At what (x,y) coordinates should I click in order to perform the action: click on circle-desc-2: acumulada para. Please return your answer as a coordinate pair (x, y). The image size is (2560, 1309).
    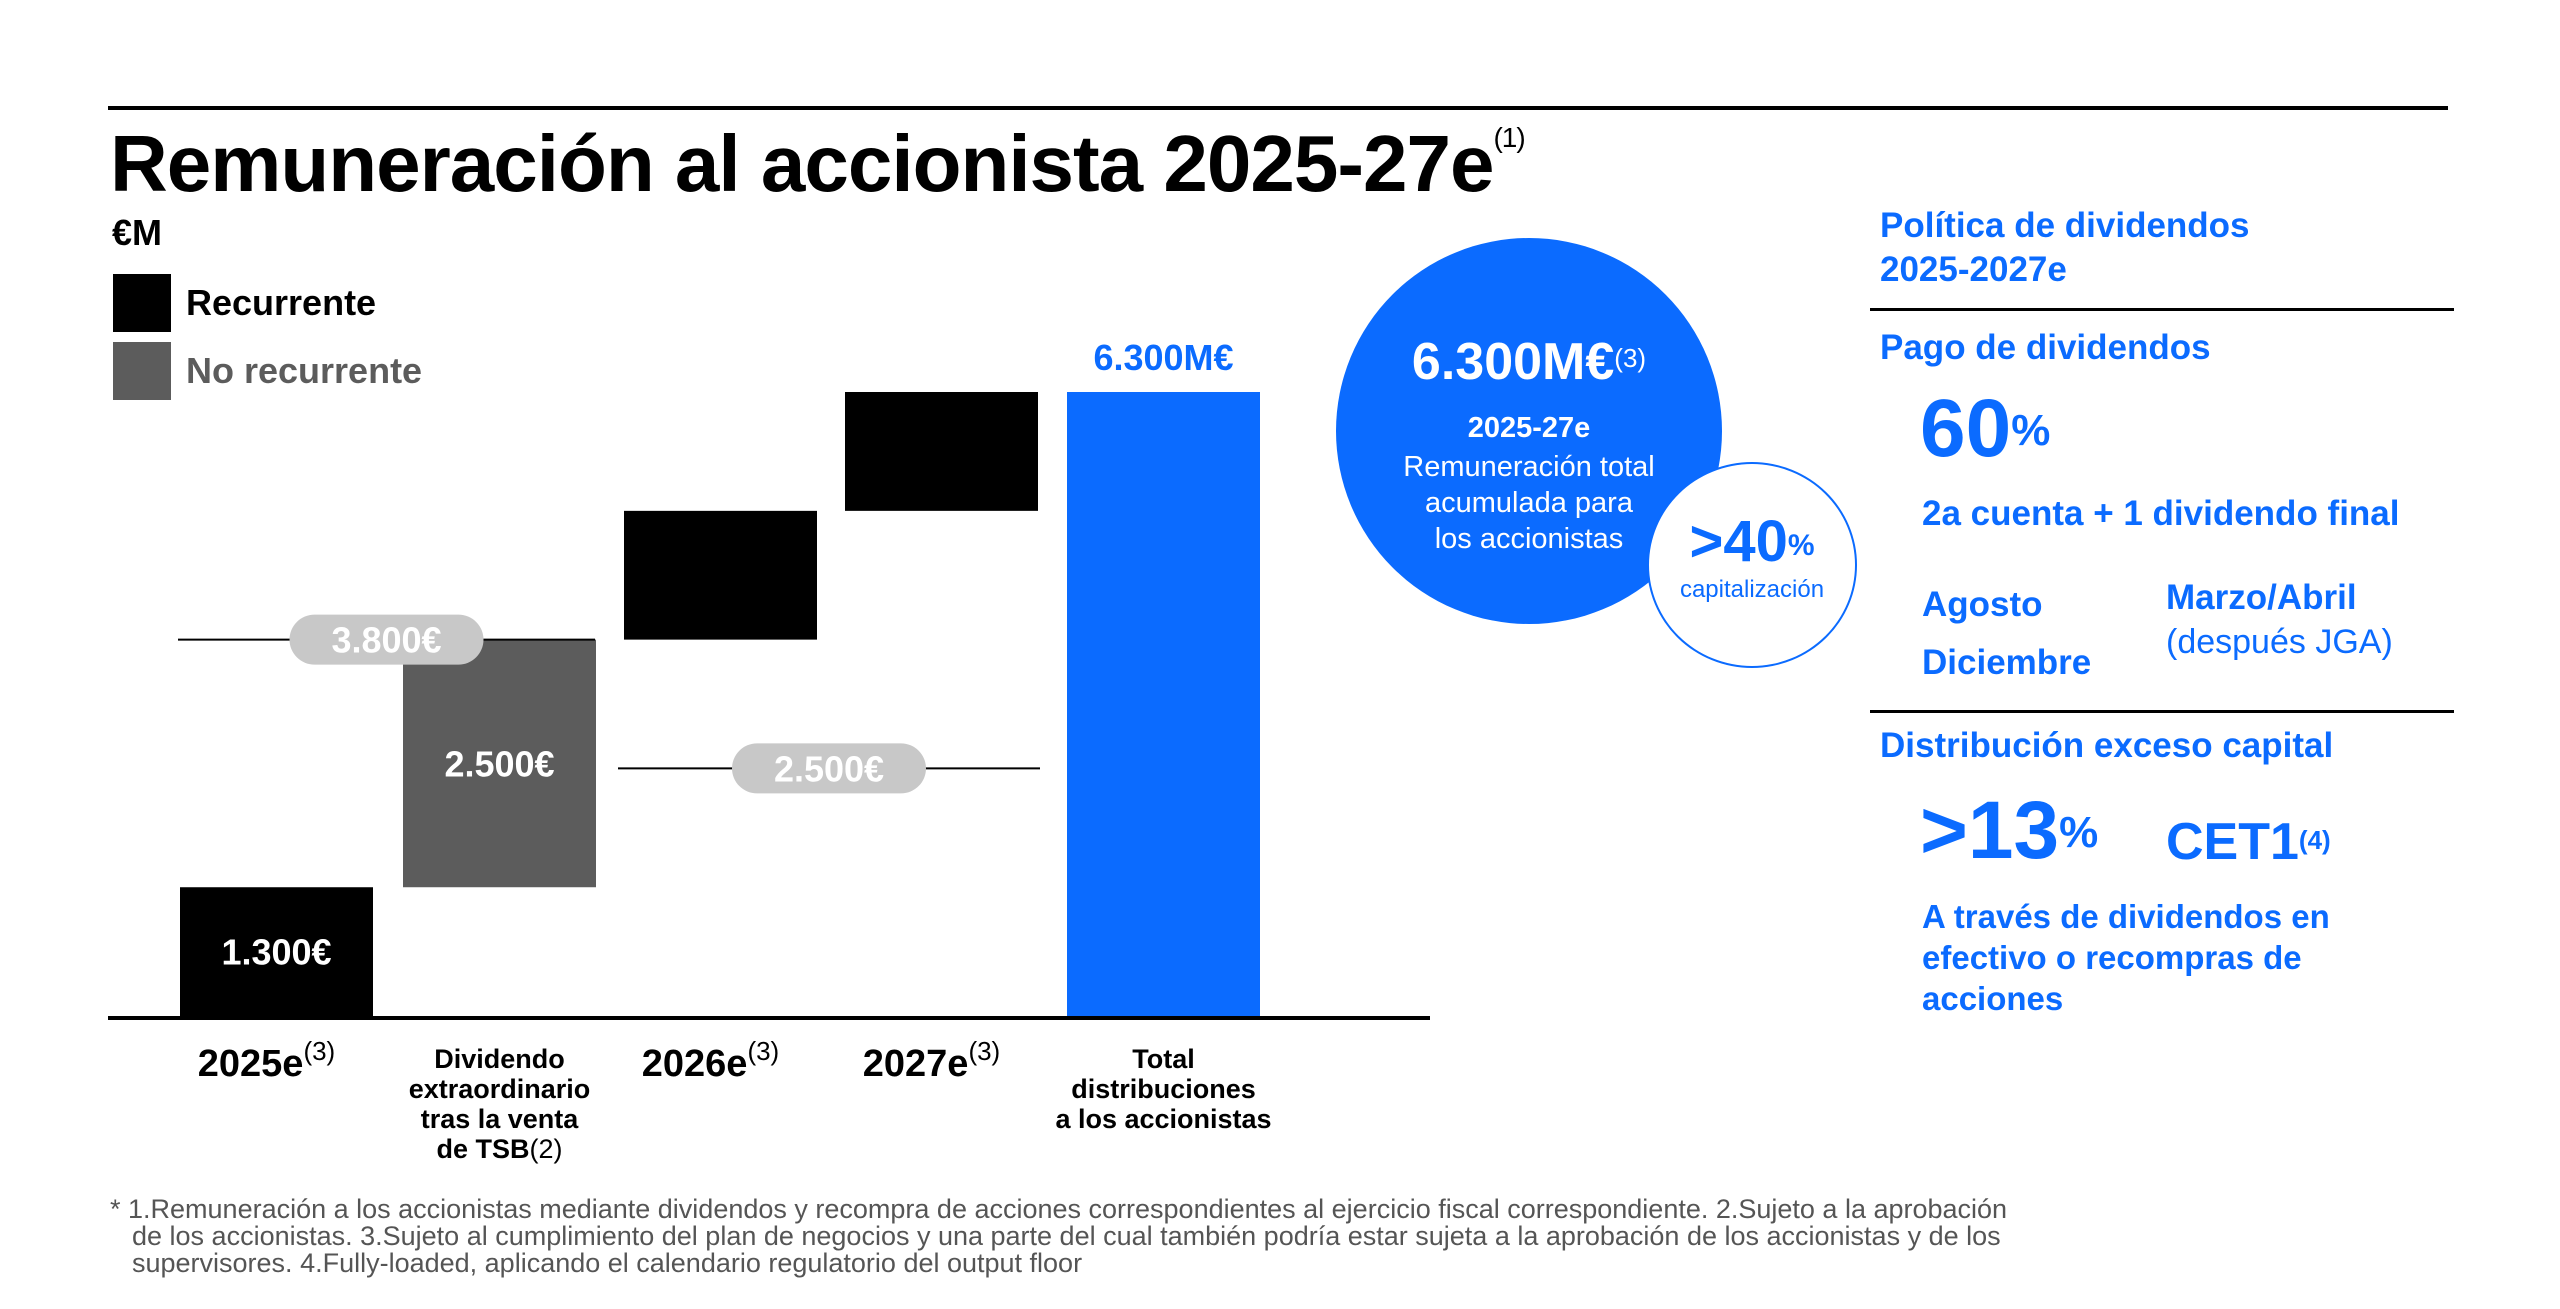
    Looking at the image, I should click on (1529, 503).